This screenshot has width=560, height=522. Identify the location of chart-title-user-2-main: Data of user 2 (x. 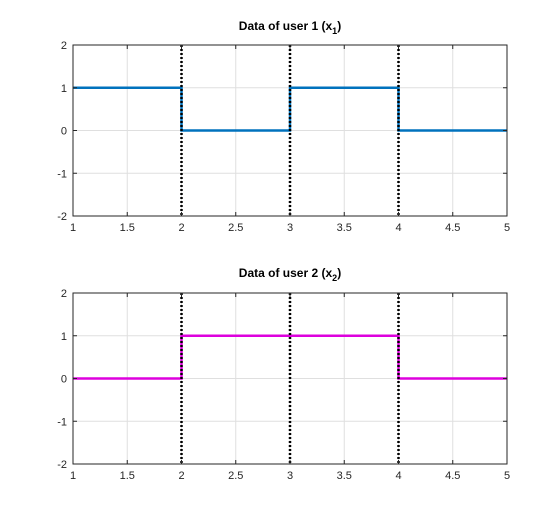
(286, 273).